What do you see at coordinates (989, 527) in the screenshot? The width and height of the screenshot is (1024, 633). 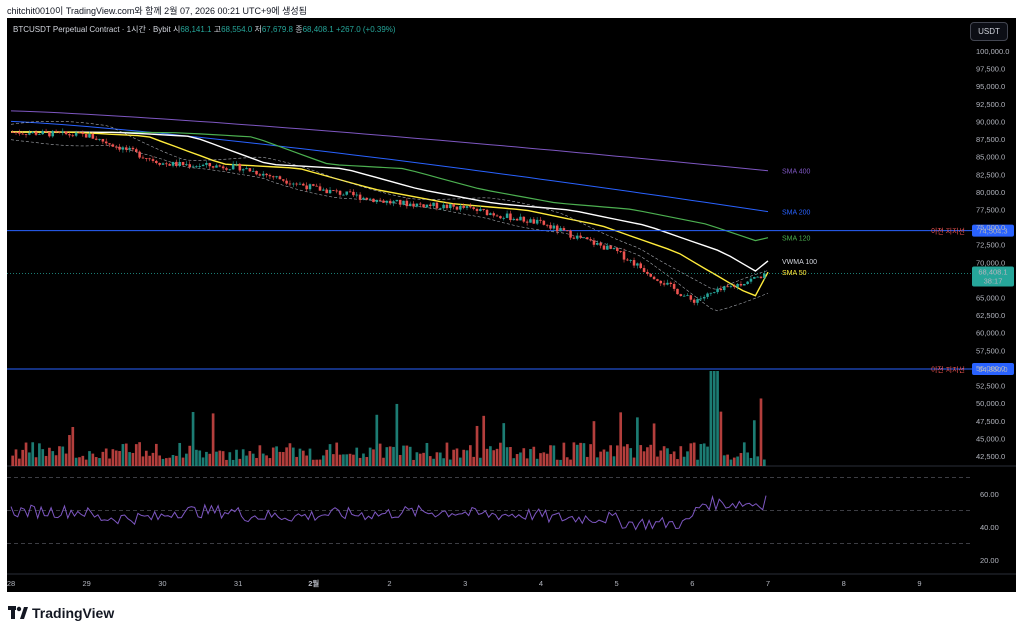 I see `rsi-tick: 40.00` at bounding box center [989, 527].